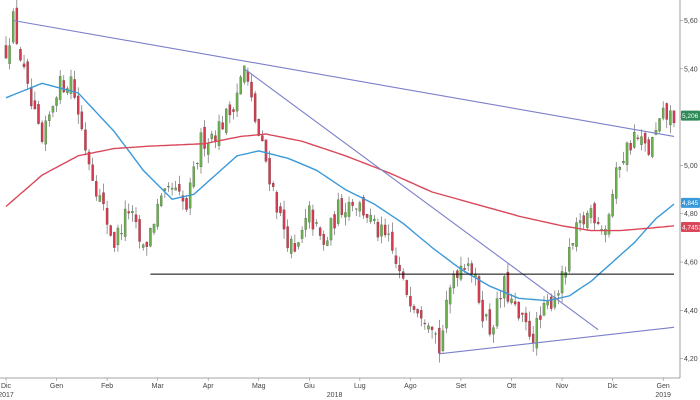  What do you see at coordinates (511, 386) in the screenshot?
I see `x-tick-label: Ott` at bounding box center [511, 386].